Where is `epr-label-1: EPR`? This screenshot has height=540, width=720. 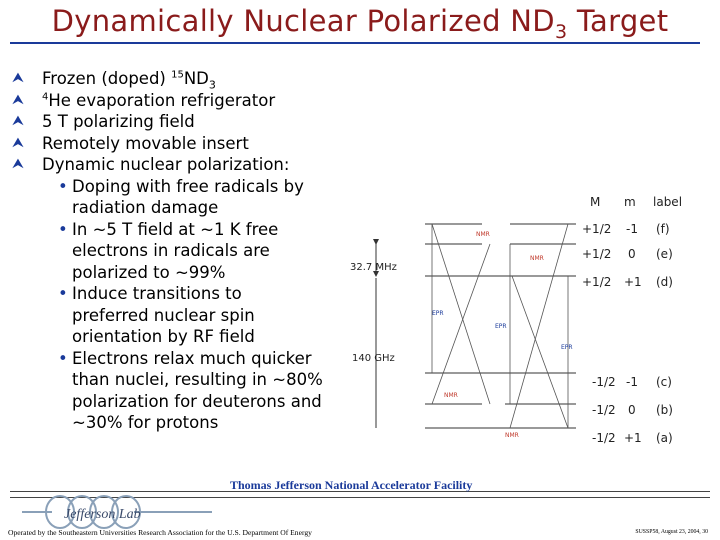 epr-label-1: EPR is located at coordinates (438, 313).